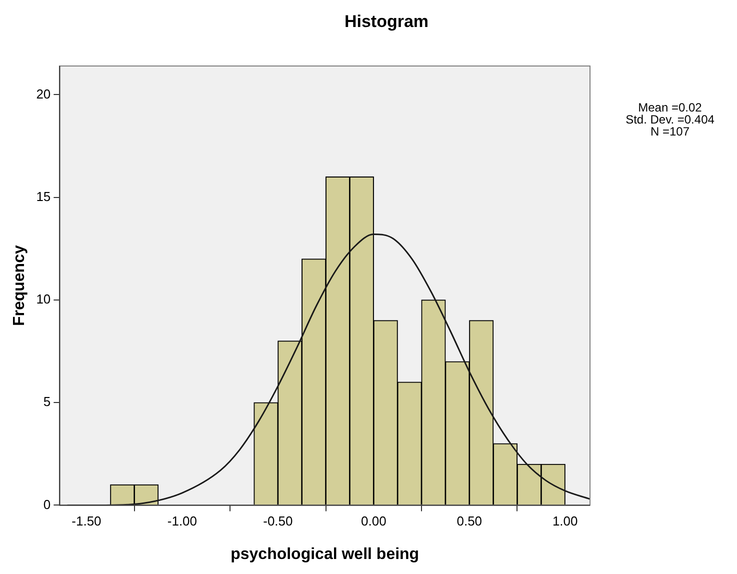  What do you see at coordinates (373, 521) in the screenshot?
I see `x-tick-label: 0.00` at bounding box center [373, 521].